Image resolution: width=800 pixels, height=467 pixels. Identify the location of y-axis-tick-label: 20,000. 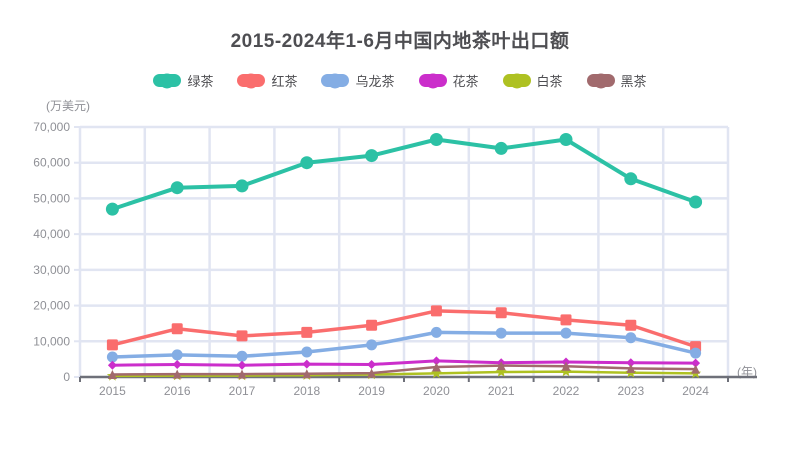
(51, 306).